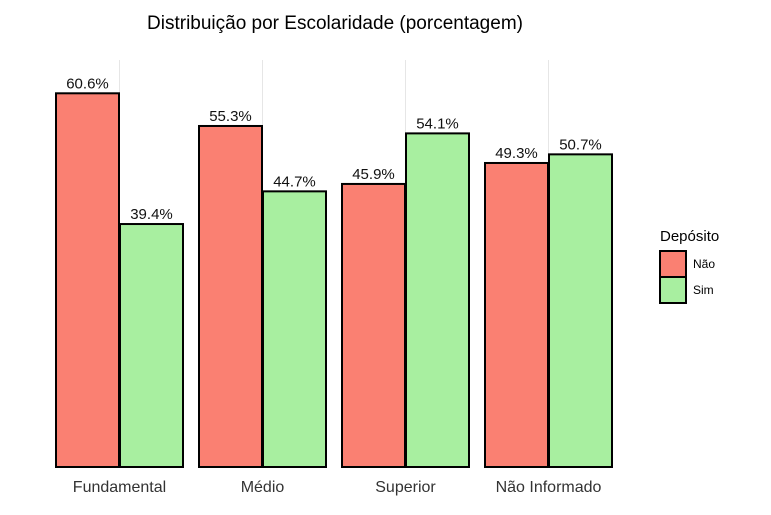 The image size is (771, 515). I want to click on data-label: 60.6%, so click(87, 83).